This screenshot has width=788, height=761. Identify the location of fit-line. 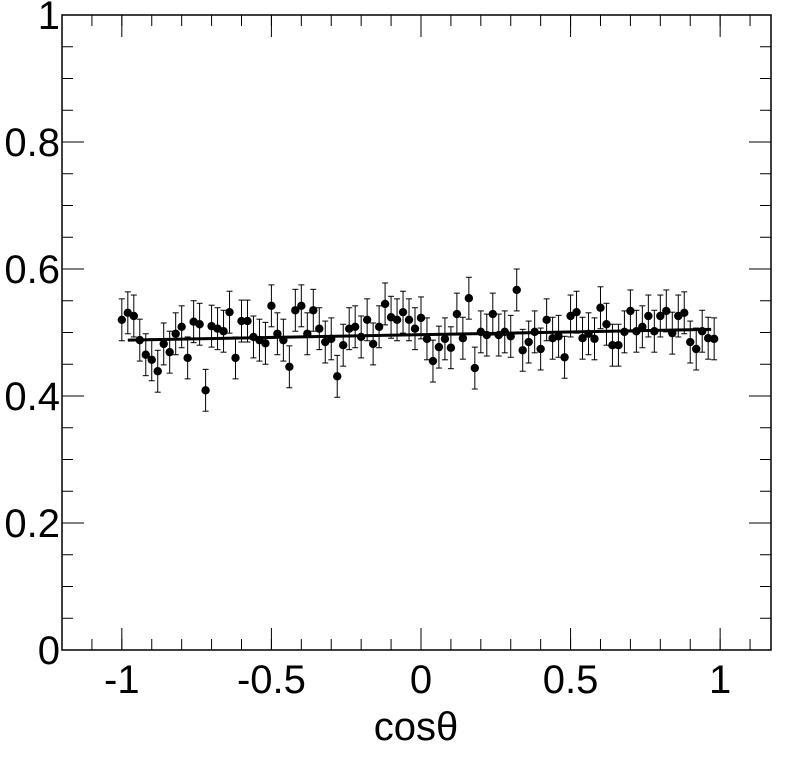
(419, 334).